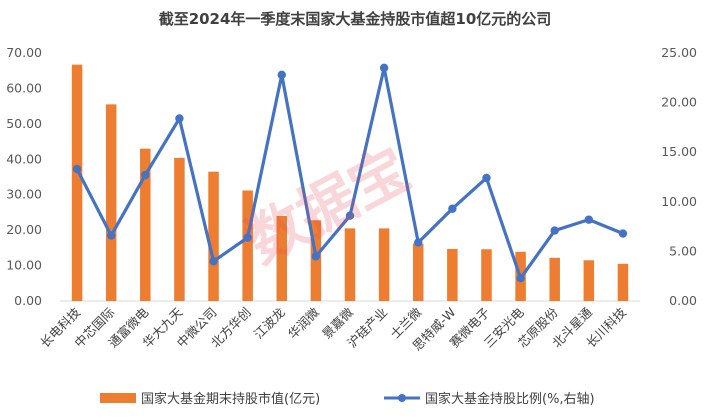  I want to click on legend: 国家大基金期末持股市值(亿元) 国家大基金持股比例(%,右轴), so click(347, 399).